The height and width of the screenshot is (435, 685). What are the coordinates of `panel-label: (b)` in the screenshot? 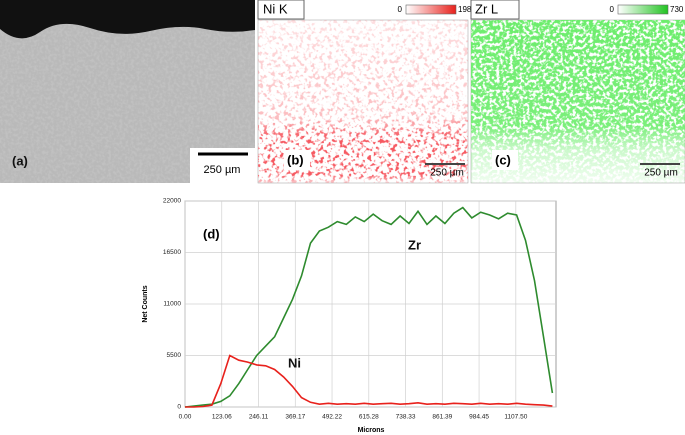 It's located at (295, 159).